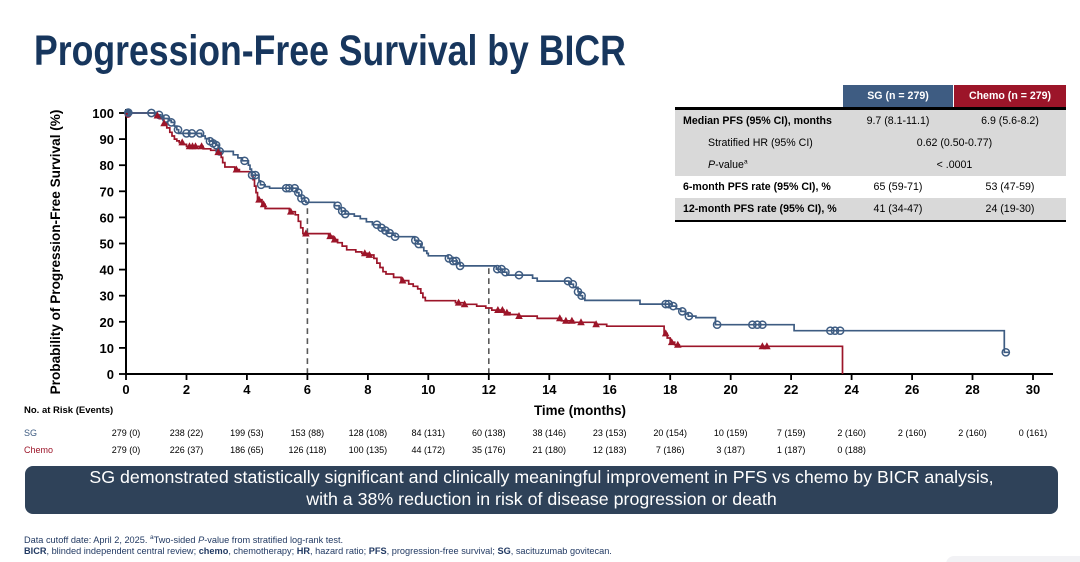  I want to click on svg-text: SG, so click(30, 433).